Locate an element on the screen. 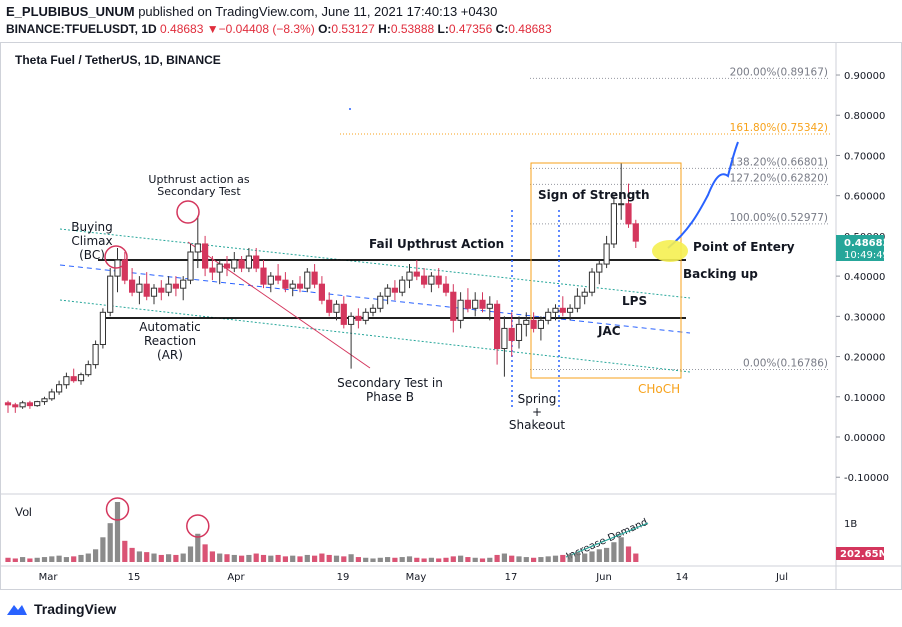 The width and height of the screenshot is (902, 627). time-tick-label: Mar is located at coordinates (49, 577).